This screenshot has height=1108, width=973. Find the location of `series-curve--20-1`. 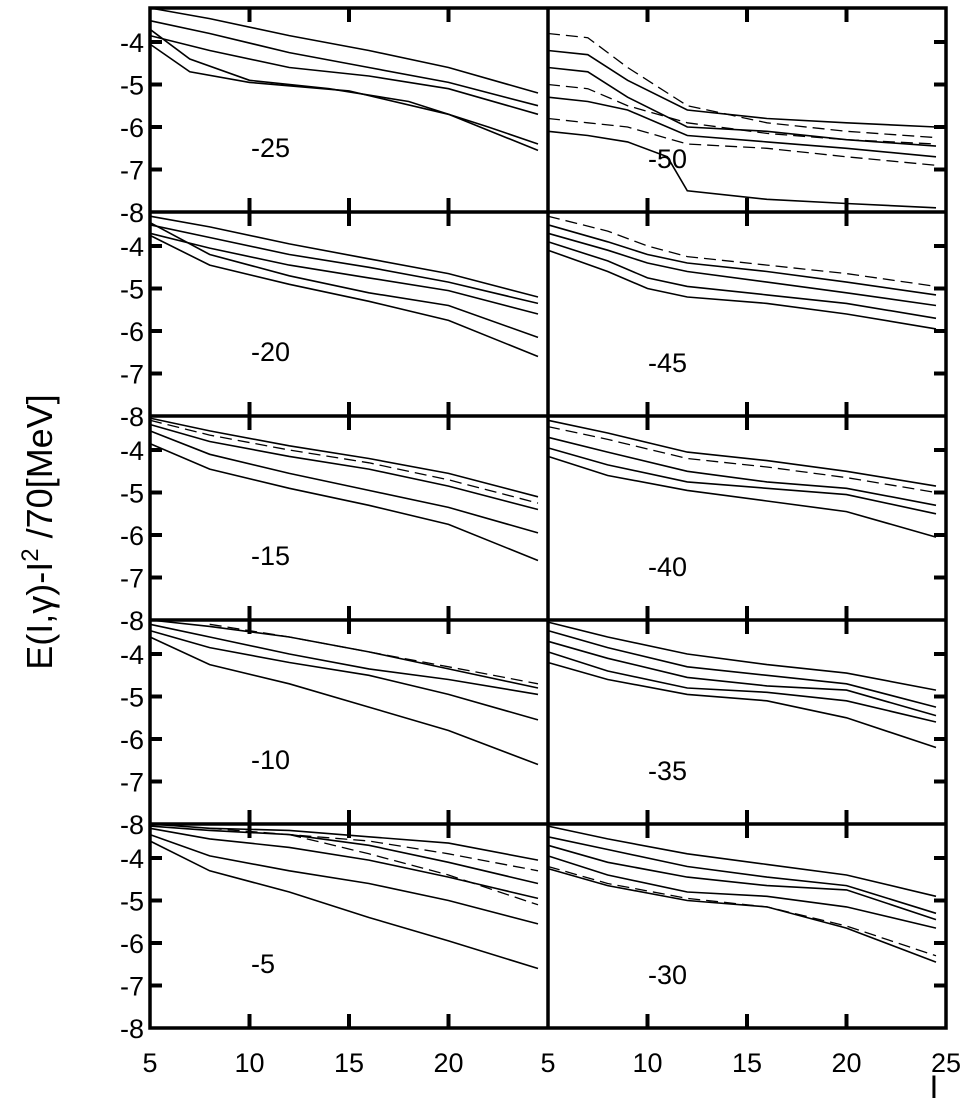

series-curve--20-1 is located at coordinates (344, 256).